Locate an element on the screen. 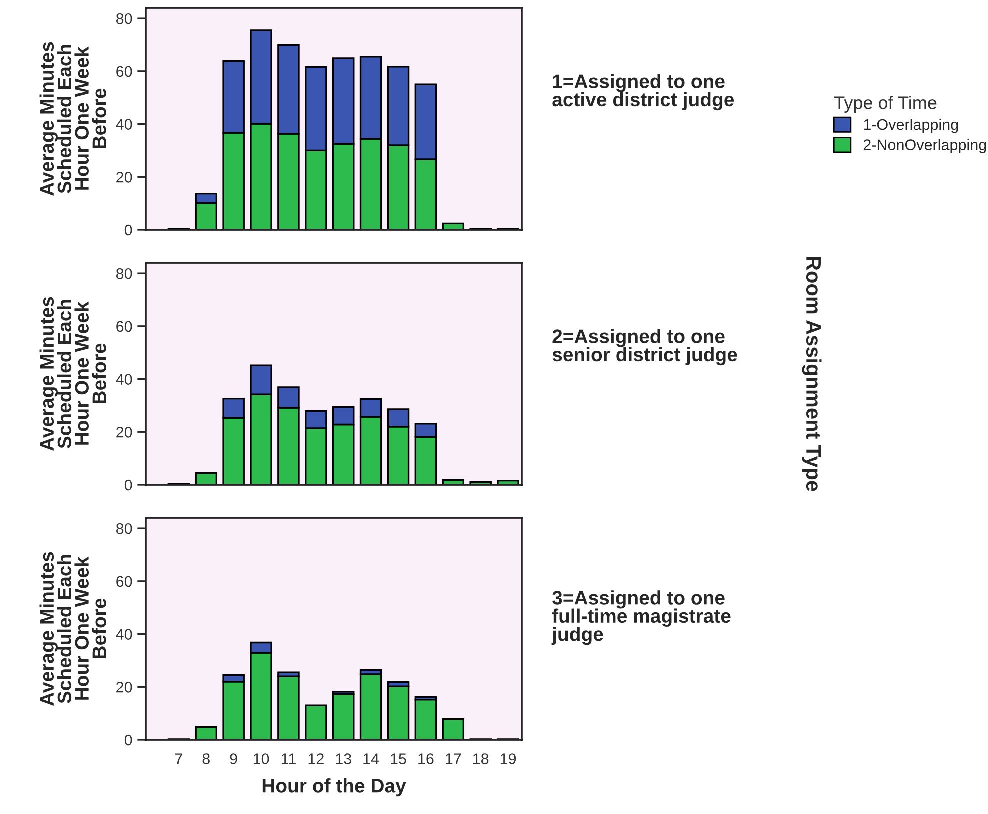 This screenshot has height=814, width=988. y2-axis-title: 1=Assigned to one active district judge is located at coordinates (643, 92).